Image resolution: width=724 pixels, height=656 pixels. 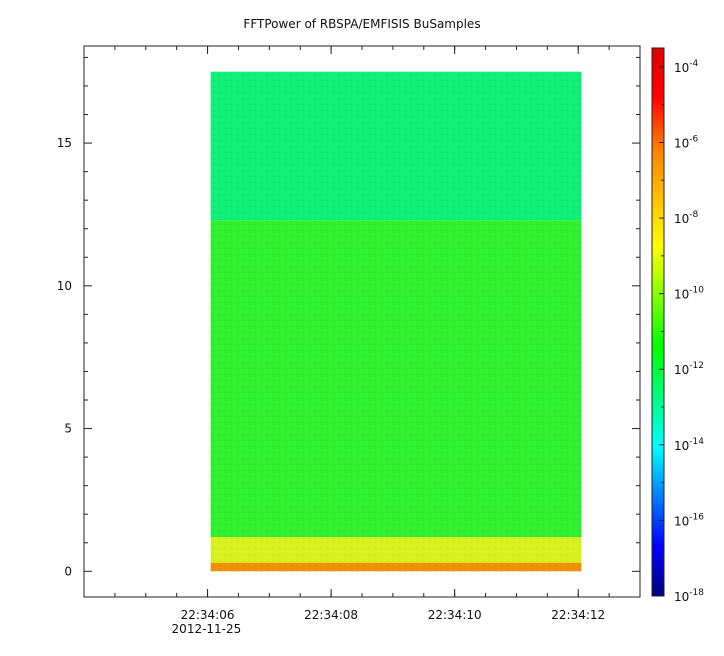 I want to click on colorbar-tick-label: 10⁻¹², so click(x=689, y=369).